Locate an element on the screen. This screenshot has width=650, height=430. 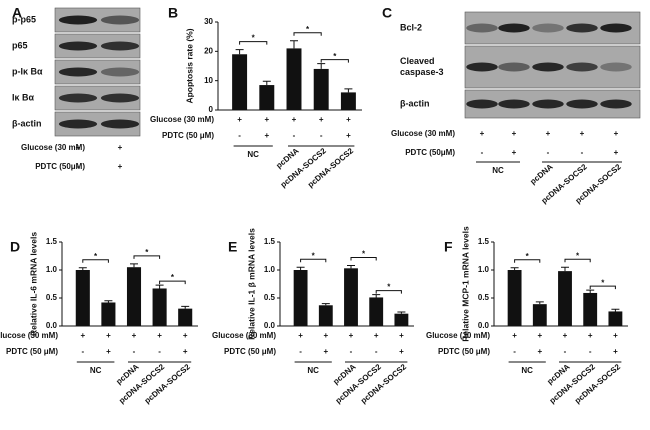
y-tick-label: 10 is located at coordinates (208, 80).